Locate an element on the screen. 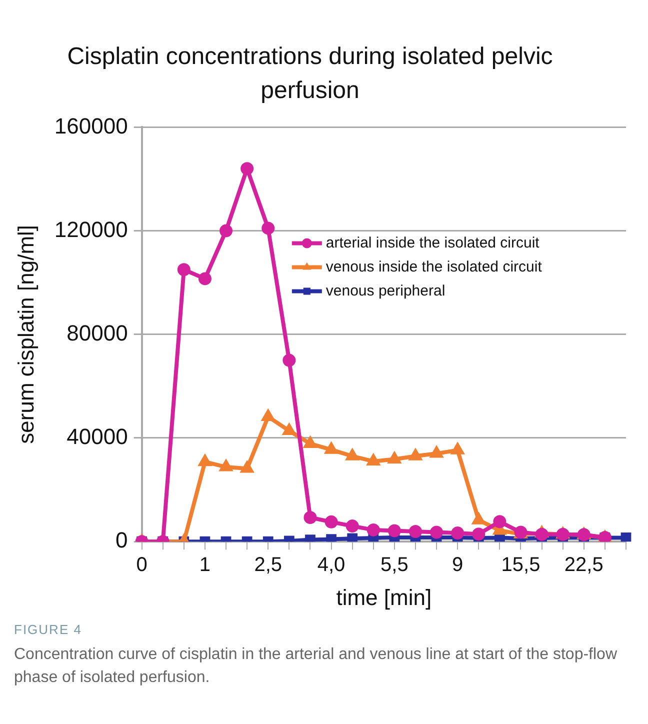 The image size is (648, 724). x-tick-label: 1 is located at coordinates (205, 565).